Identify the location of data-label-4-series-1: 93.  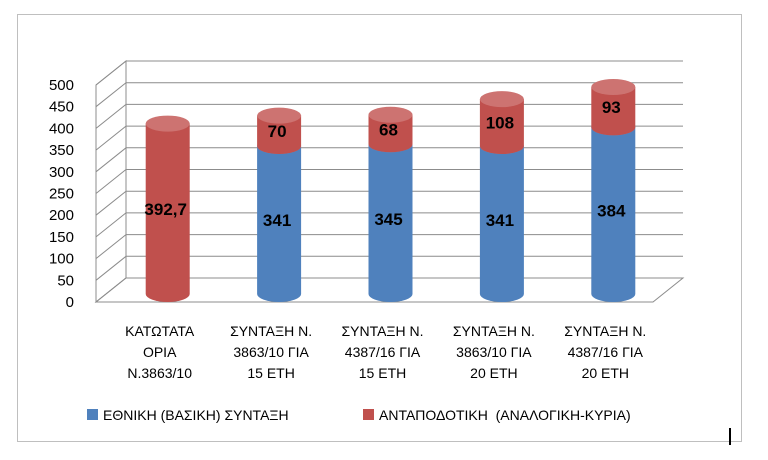
(611, 107).